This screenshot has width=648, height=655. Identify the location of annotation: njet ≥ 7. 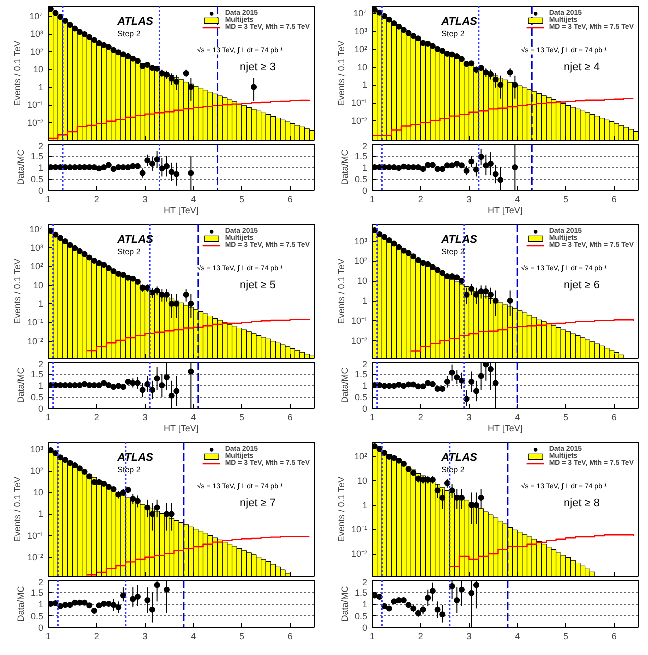
(258, 504).